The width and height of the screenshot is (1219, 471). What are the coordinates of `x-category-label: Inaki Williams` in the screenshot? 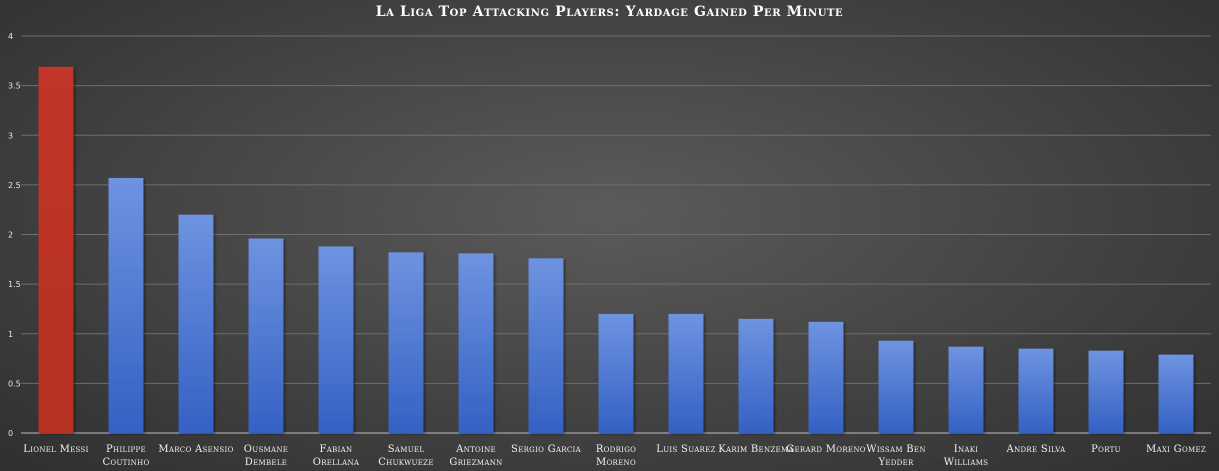 It's located at (966, 456).